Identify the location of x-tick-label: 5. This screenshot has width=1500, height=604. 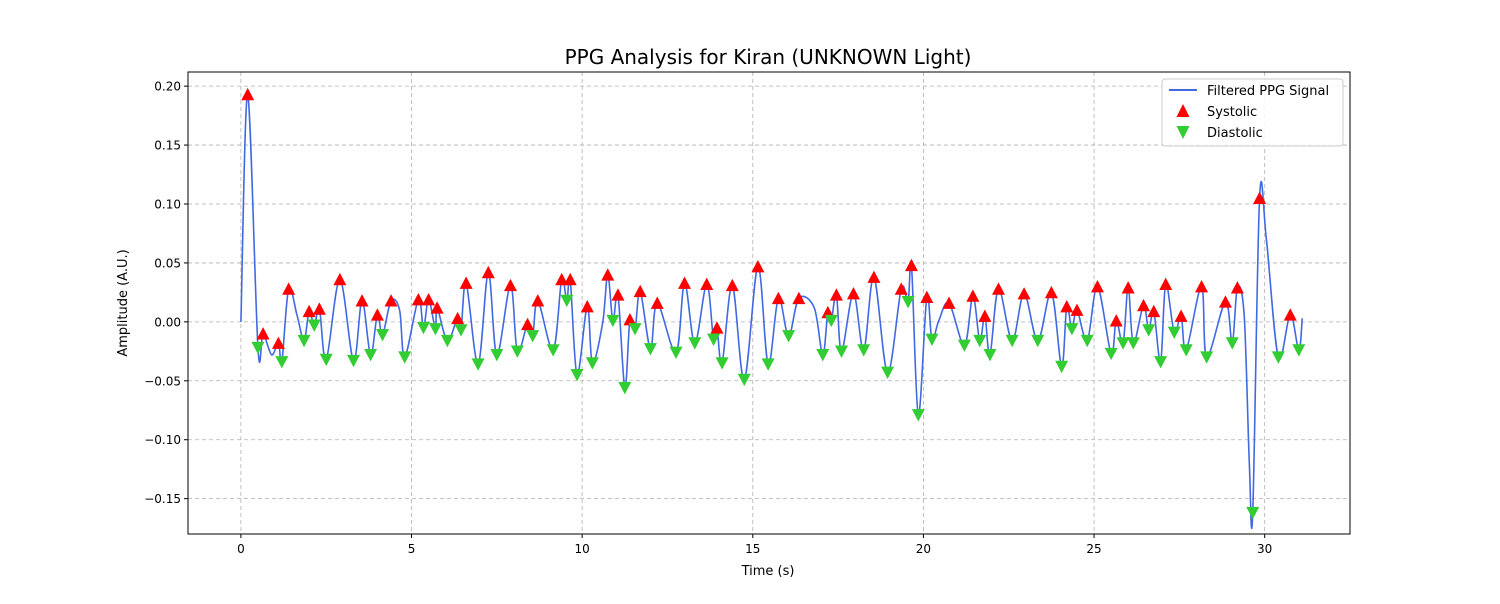
(412, 549).